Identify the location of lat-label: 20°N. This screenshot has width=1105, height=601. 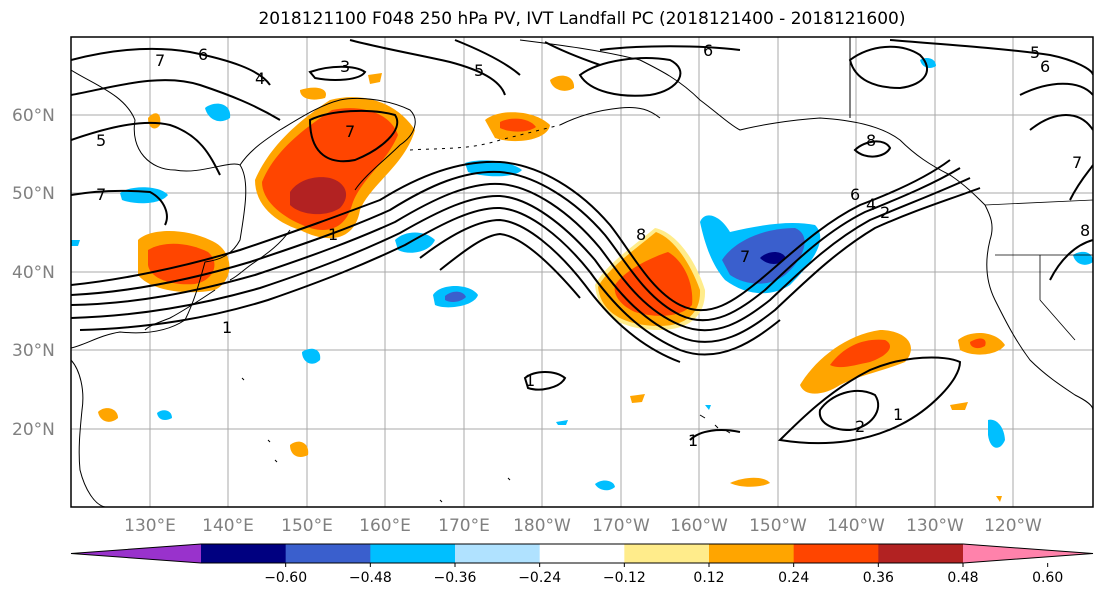
(33, 430).